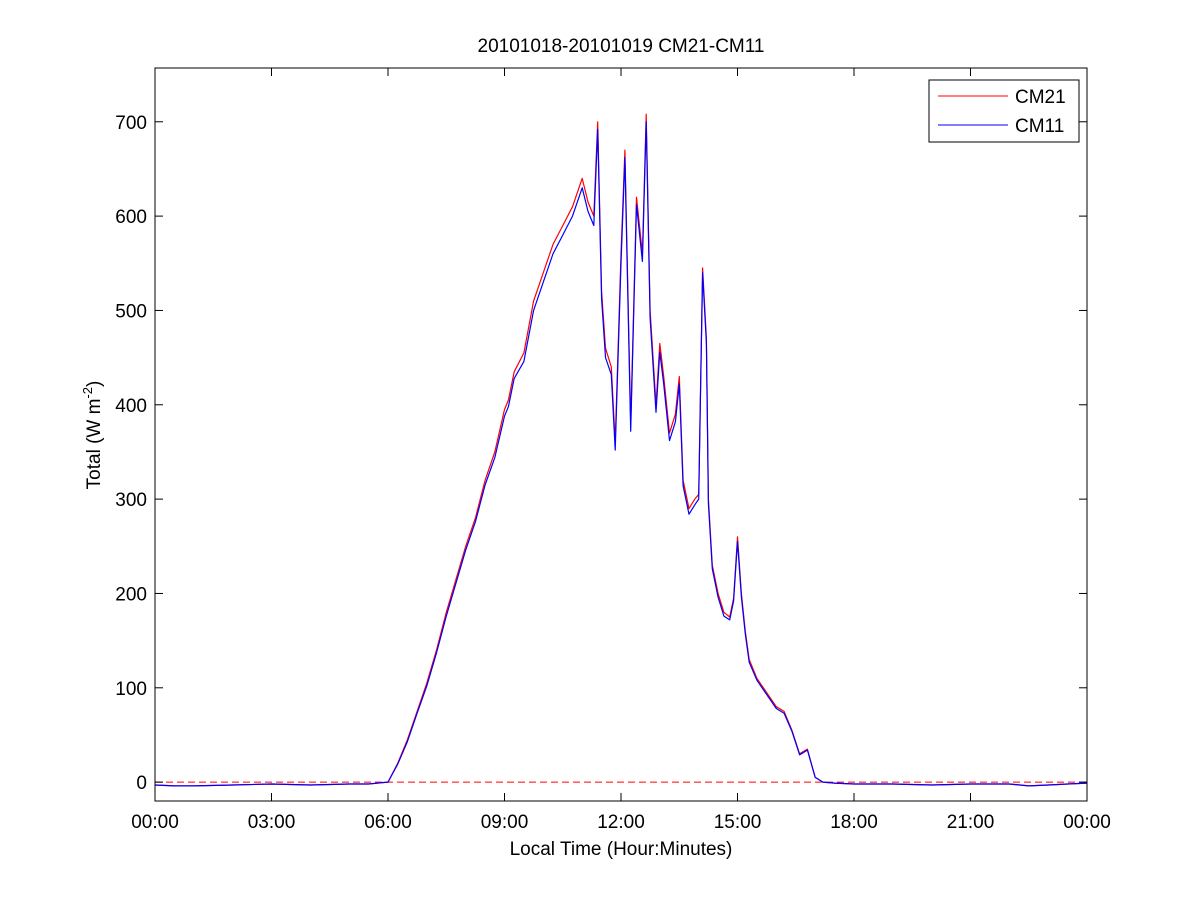  Describe the element at coordinates (621, 822) in the screenshot. I see `x-tick-label: 12:00` at that location.